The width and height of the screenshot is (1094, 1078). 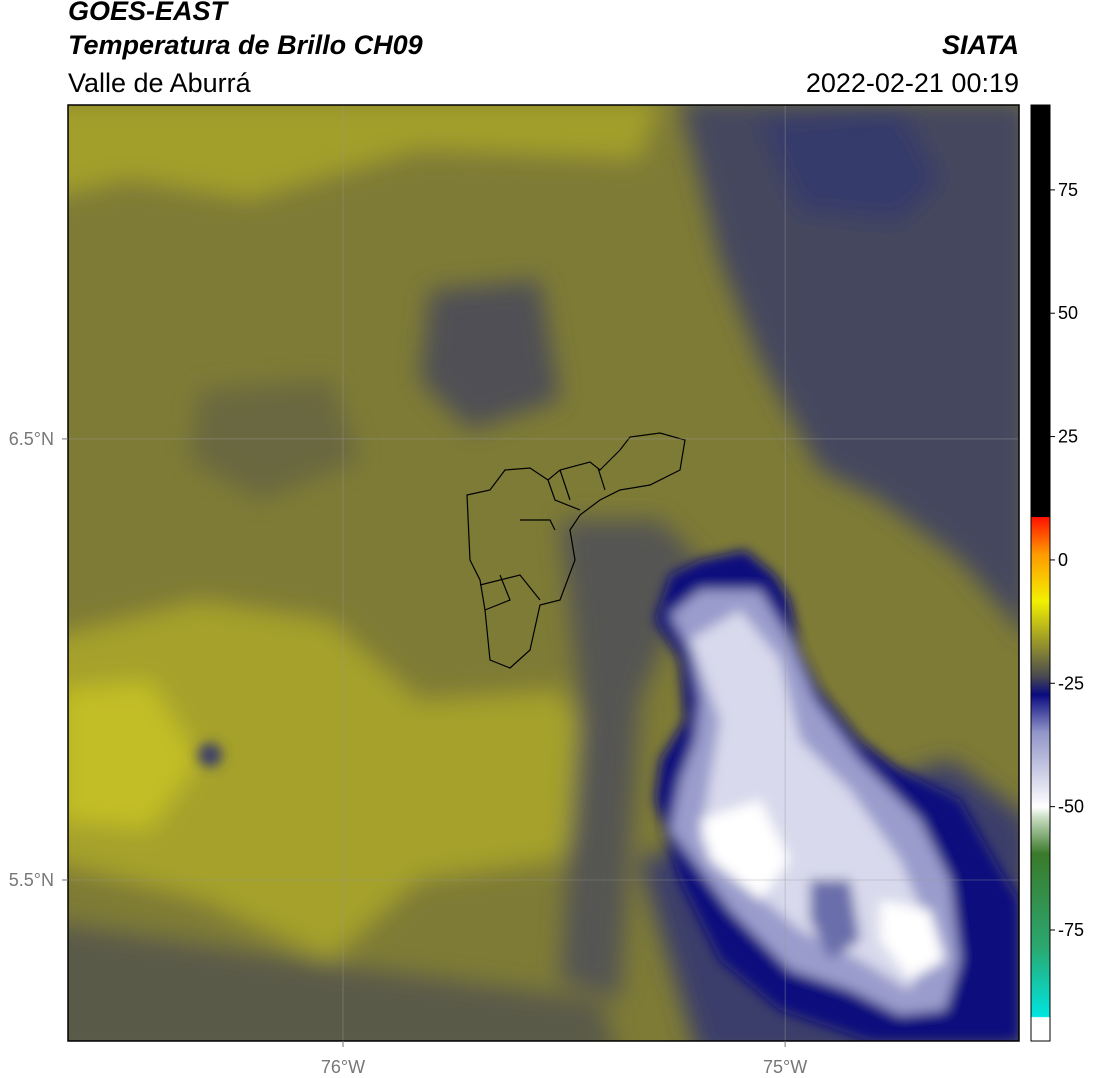 What do you see at coordinates (1071, 683) in the screenshot?
I see `colorbar-tick-label: -25` at bounding box center [1071, 683].